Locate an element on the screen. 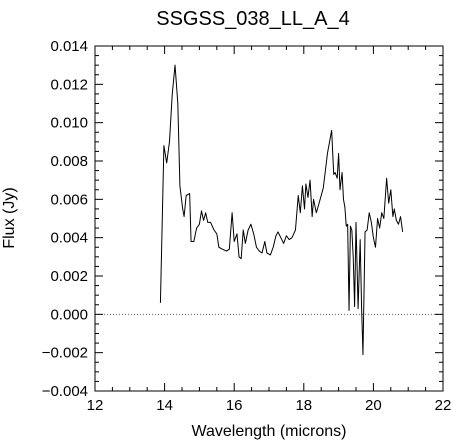  x-axis-label: Wavelength (microns) is located at coordinates (268, 431).